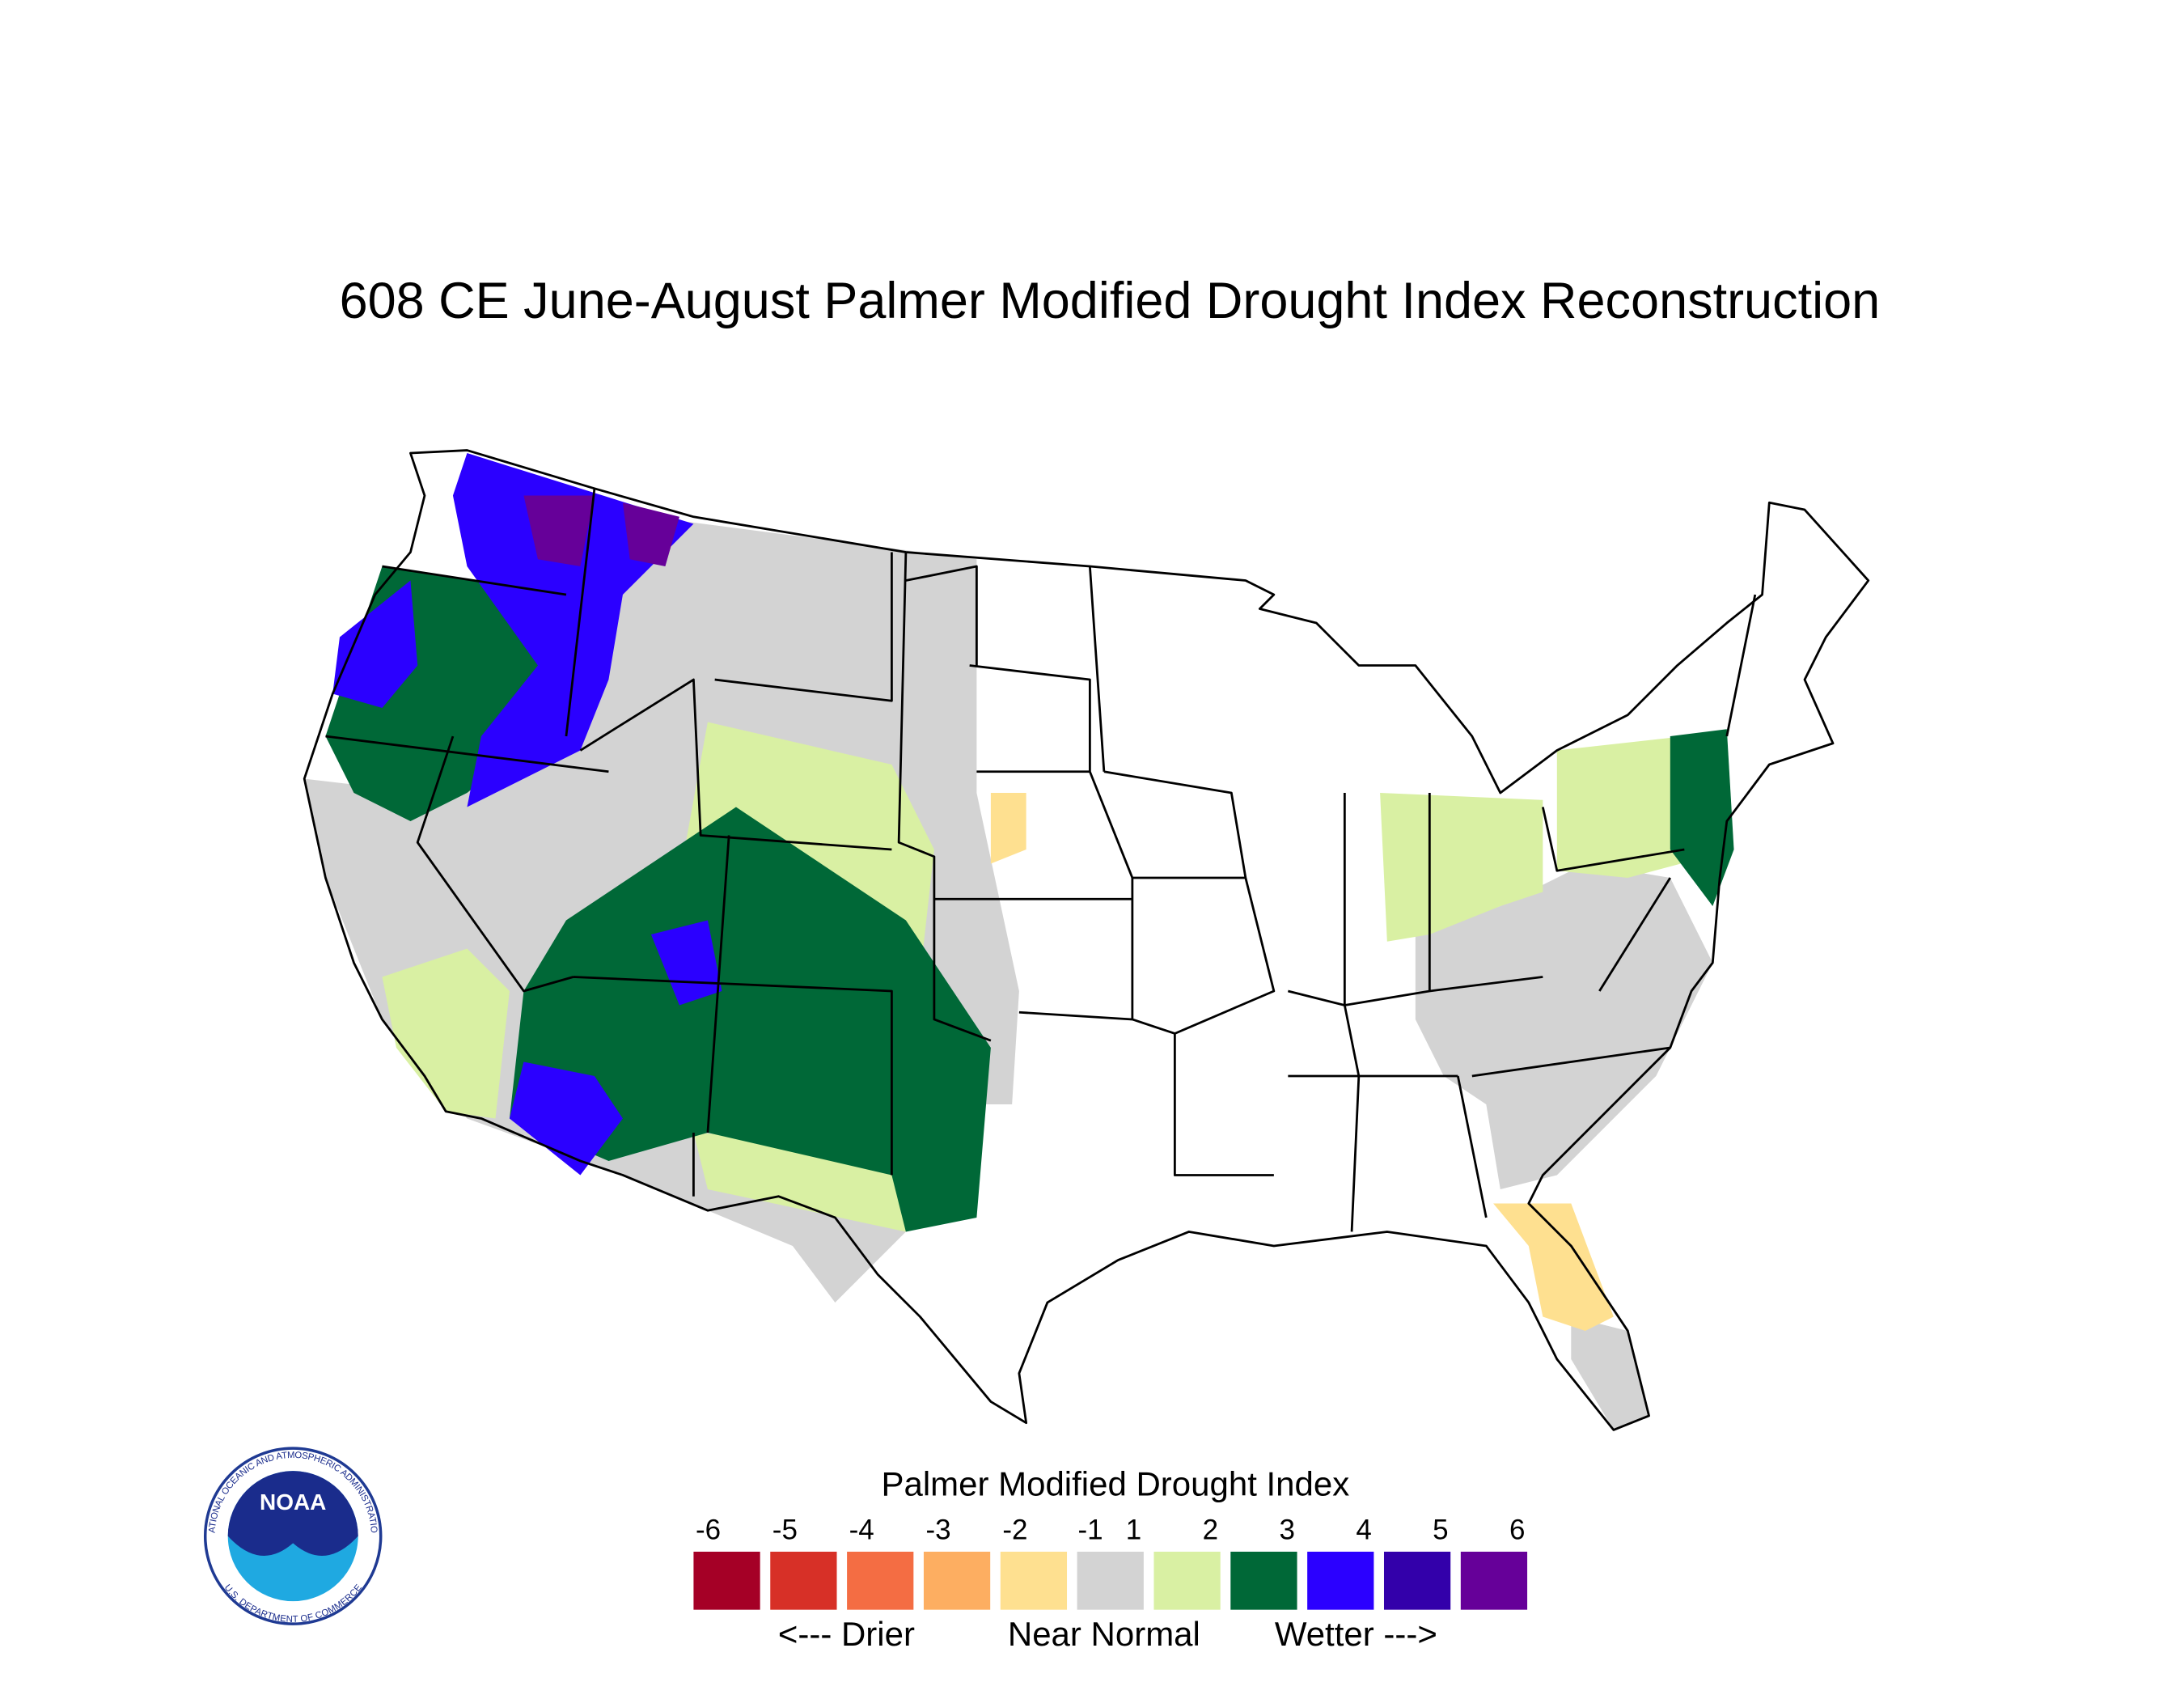 Image resolution: width=2184 pixels, height=1699 pixels. Describe the element at coordinates (1014, 1530) in the screenshot. I see `legend-tick-label: -2` at that location.